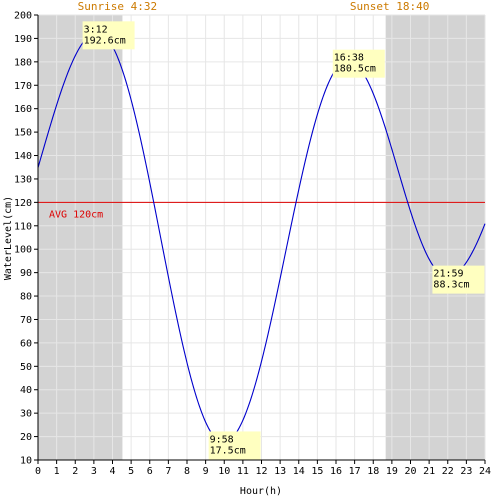 This screenshot has width=500, height=500. What do you see at coordinates (451, 285) in the screenshot?
I see `annotation-value: 88.3cm` at bounding box center [451, 285].